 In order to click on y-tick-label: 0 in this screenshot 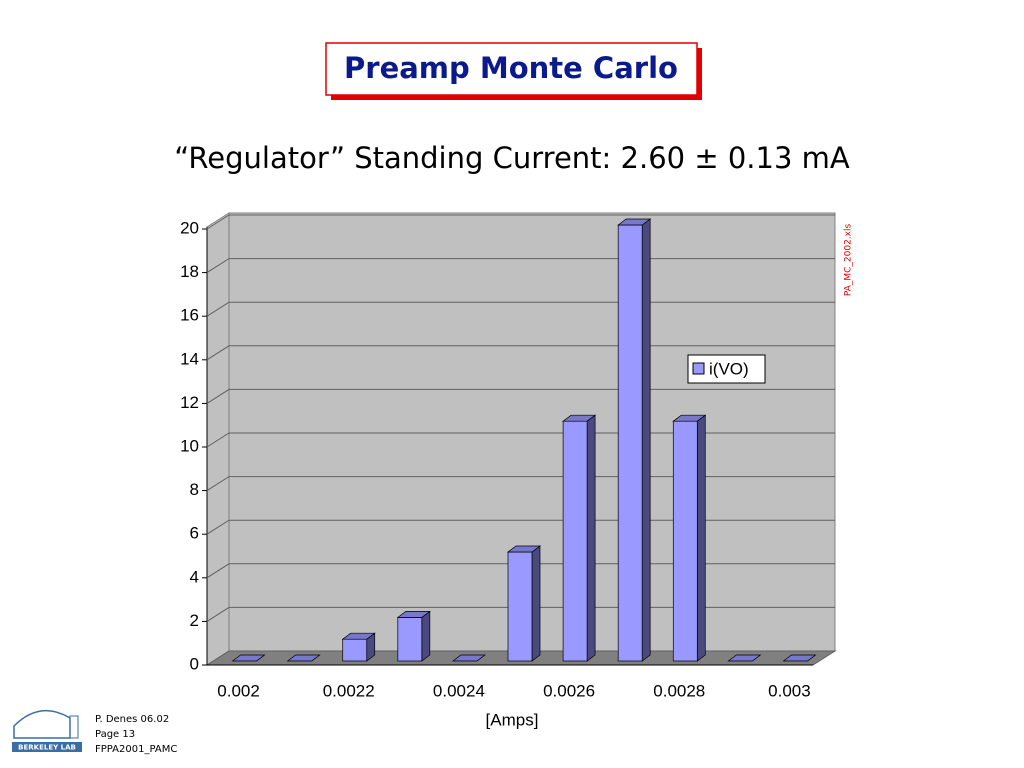, I will do `click(194, 663)`.